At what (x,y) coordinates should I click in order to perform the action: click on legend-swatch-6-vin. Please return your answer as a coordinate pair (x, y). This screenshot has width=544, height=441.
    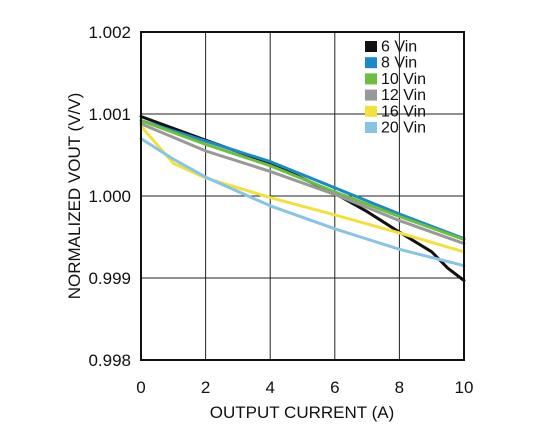
    Looking at the image, I should click on (371, 46).